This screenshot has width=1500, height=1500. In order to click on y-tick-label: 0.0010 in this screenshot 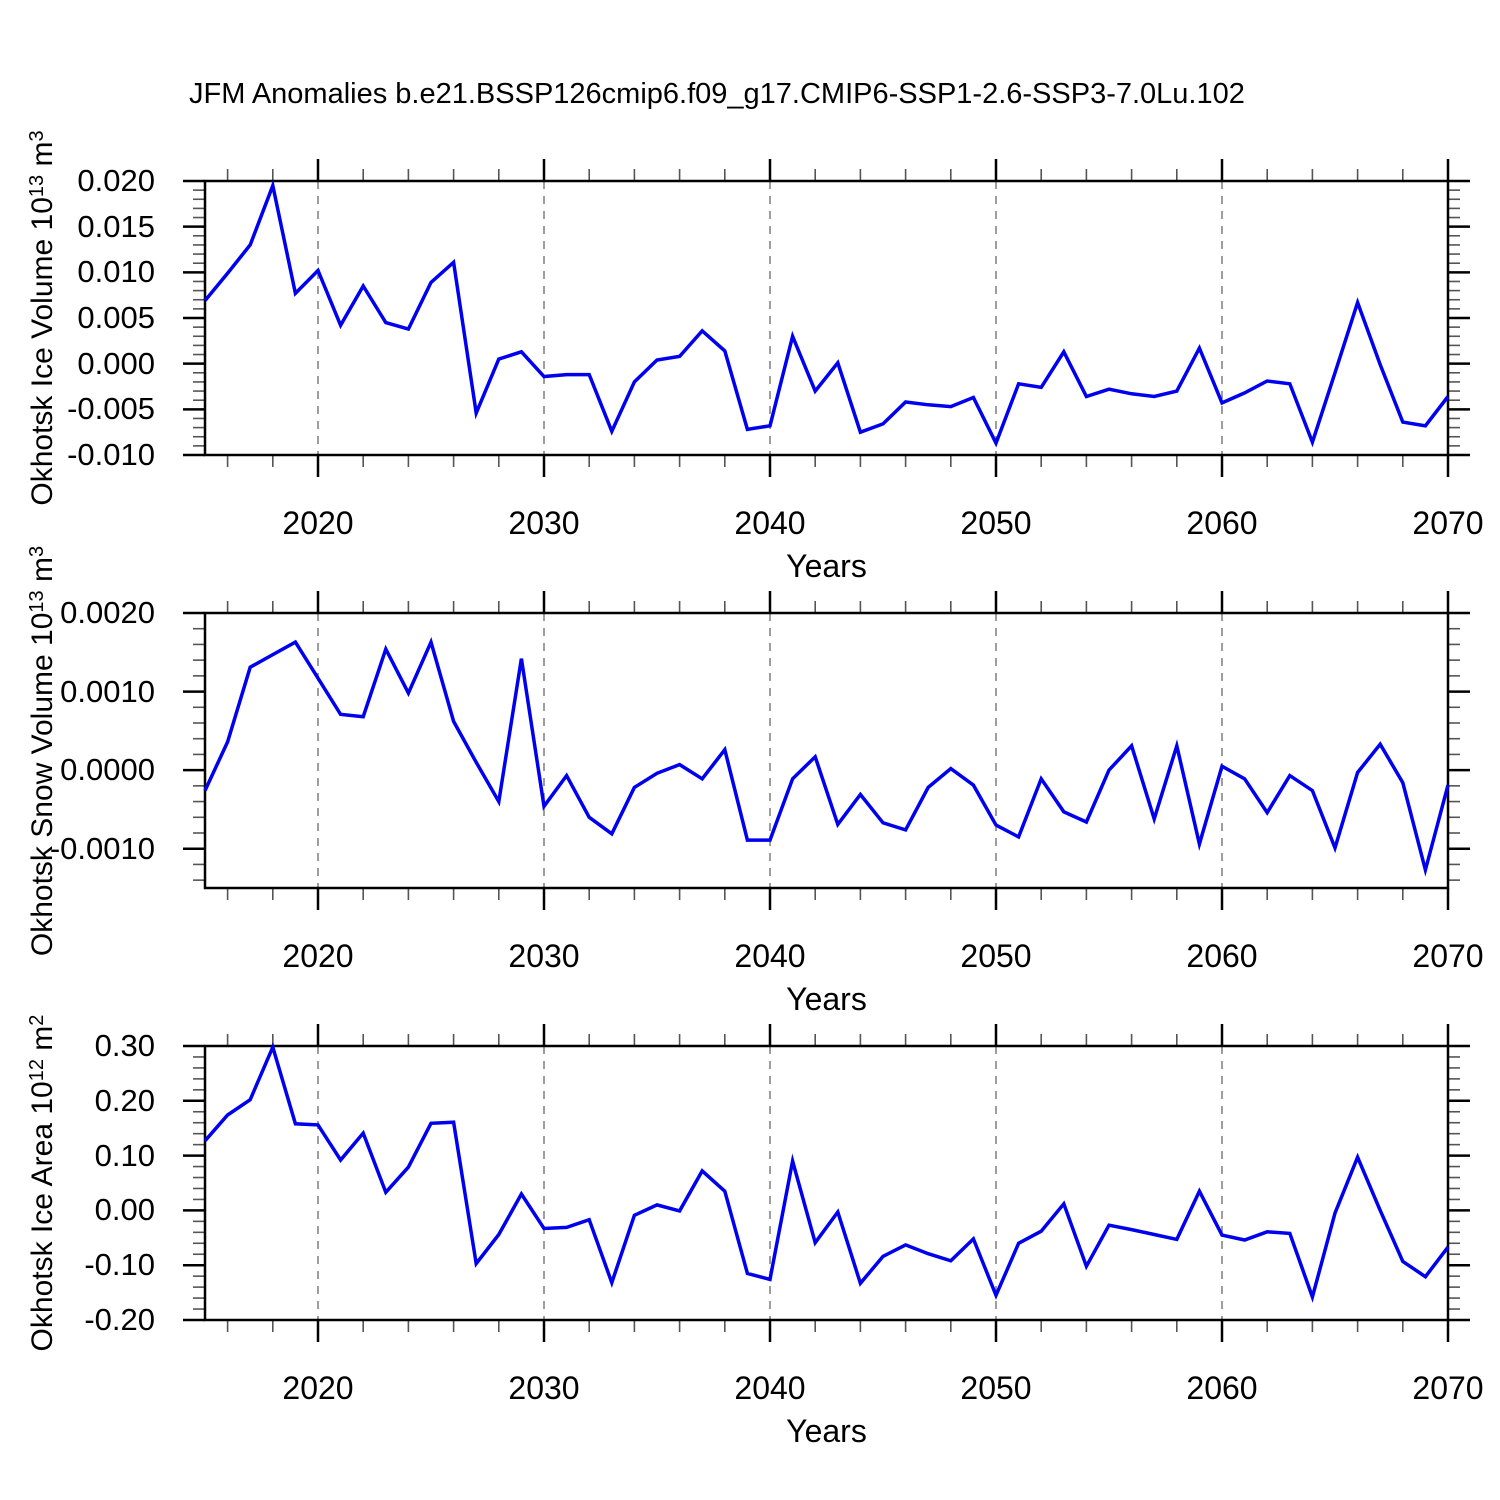, I will do `click(107, 691)`.